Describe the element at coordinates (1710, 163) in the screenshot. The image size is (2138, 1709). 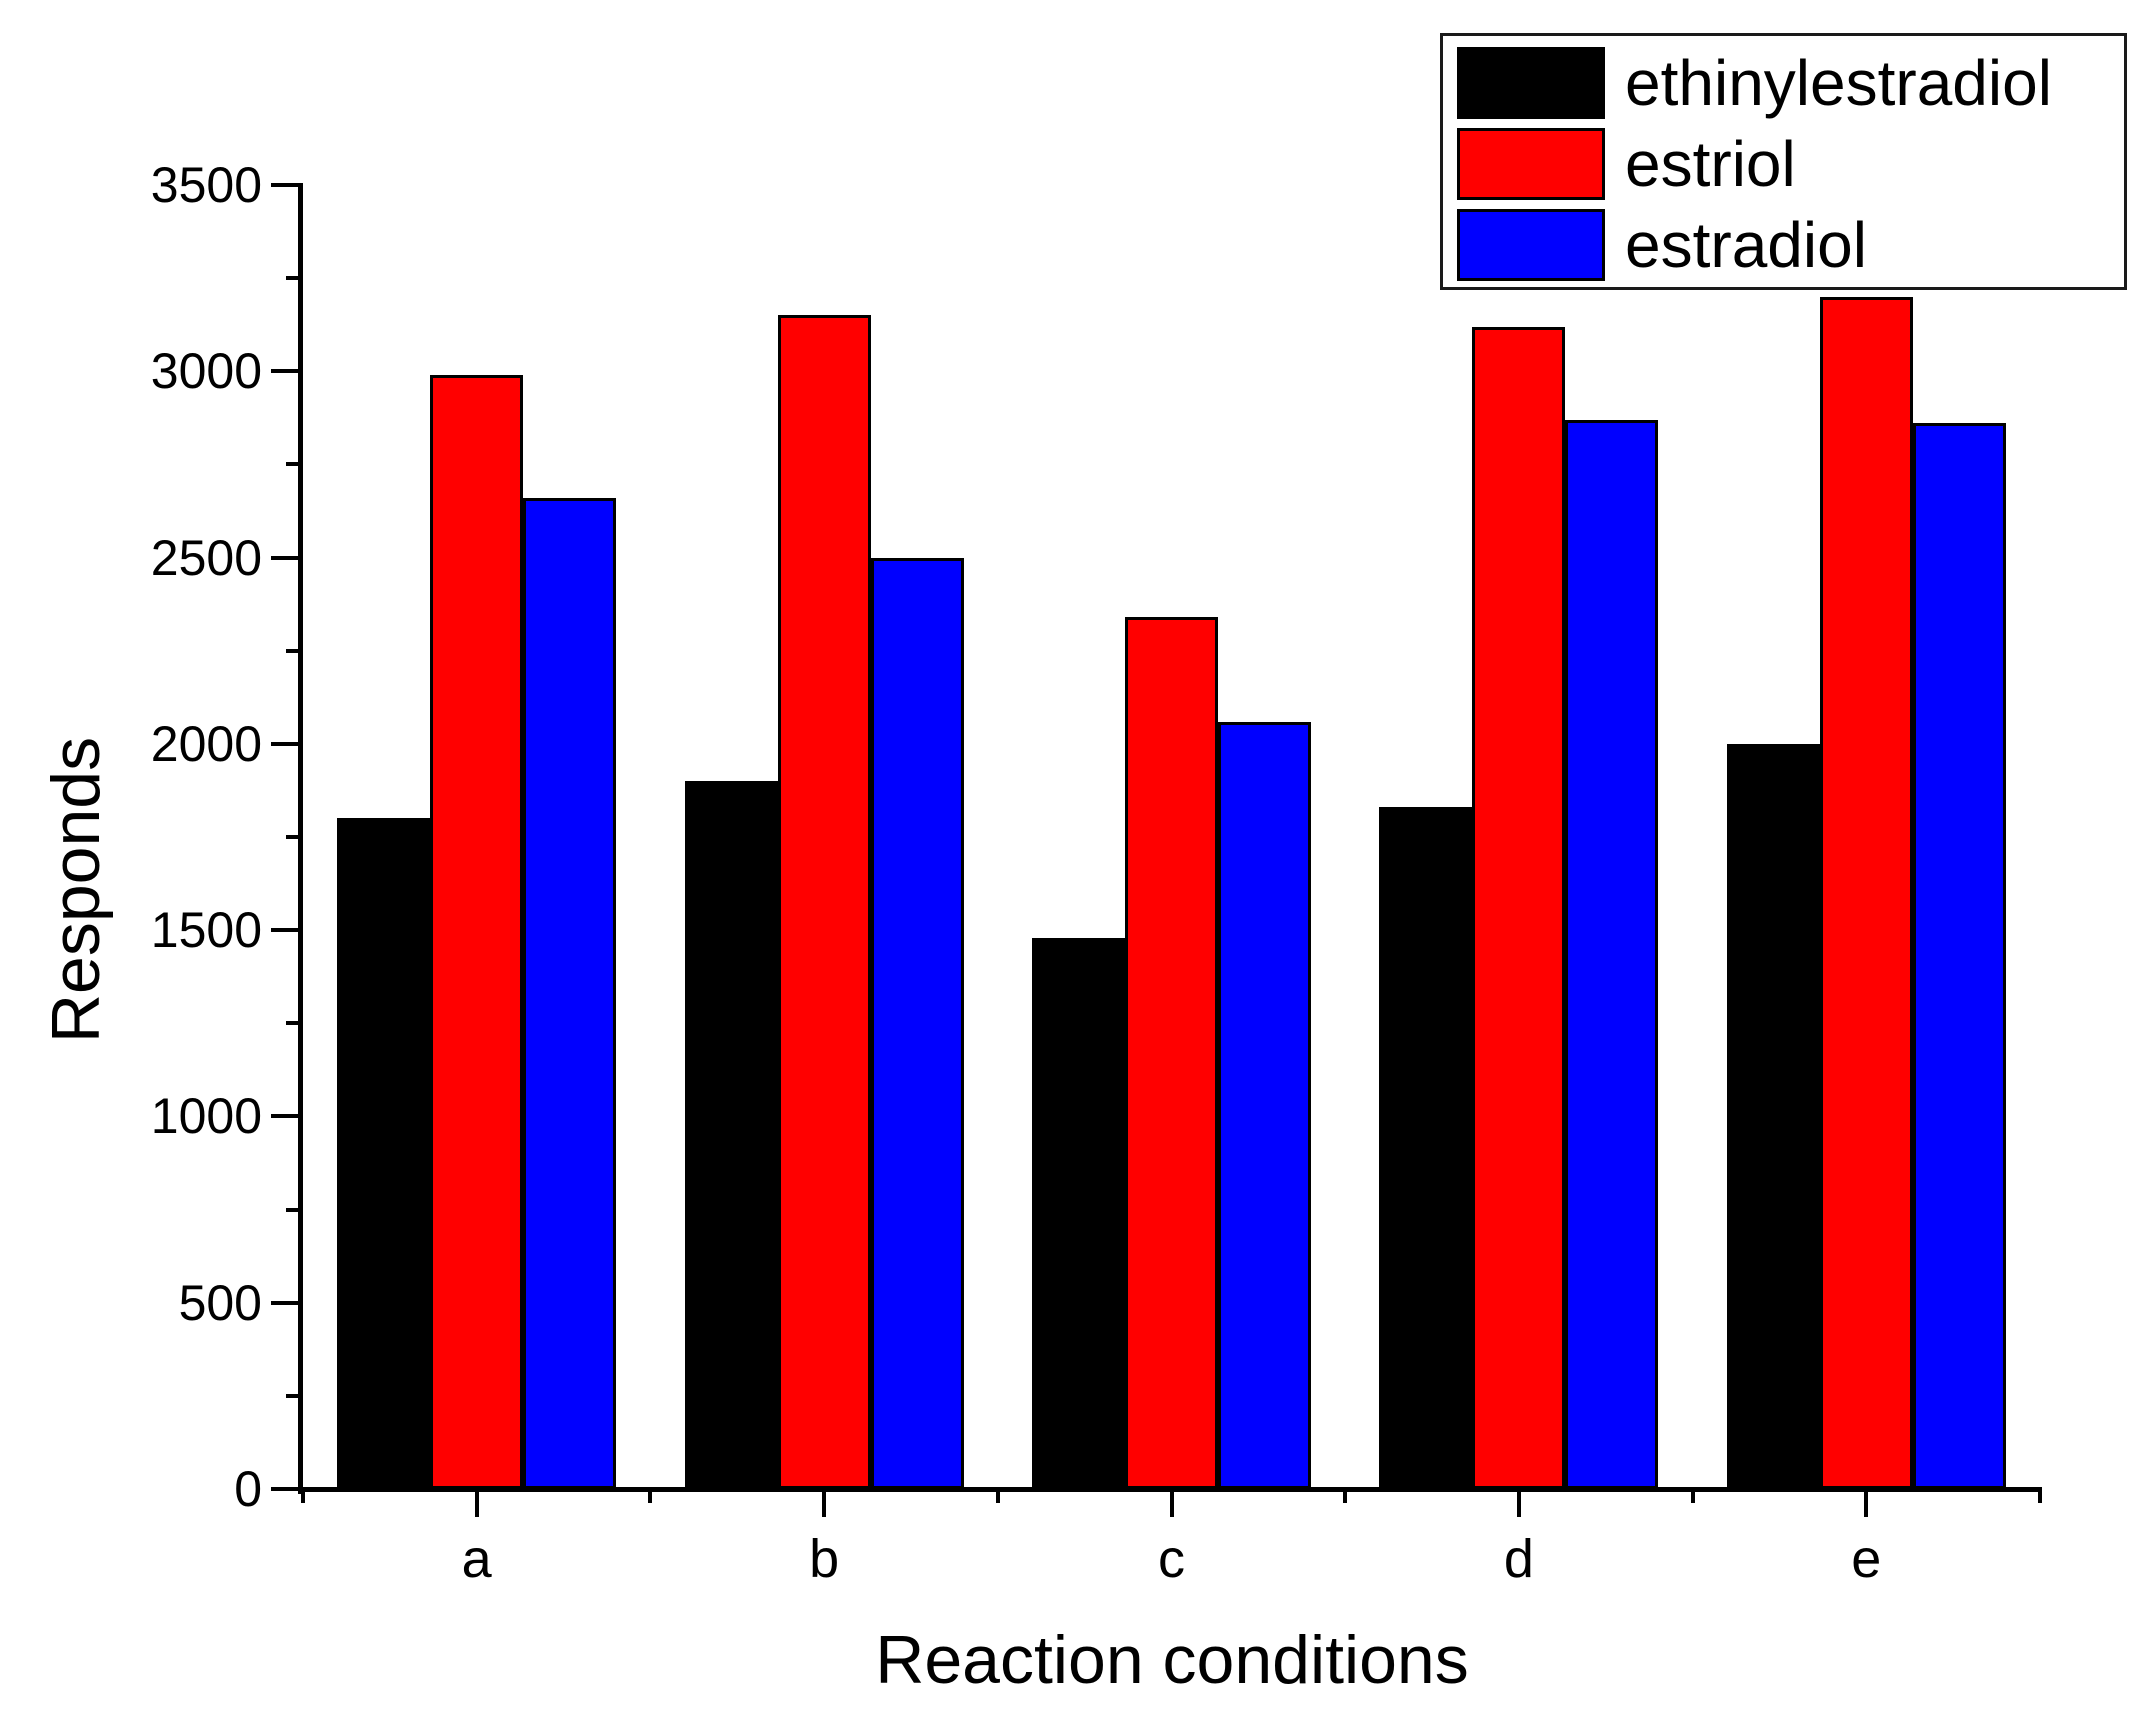
I see `legend-label: estriol` at that location.